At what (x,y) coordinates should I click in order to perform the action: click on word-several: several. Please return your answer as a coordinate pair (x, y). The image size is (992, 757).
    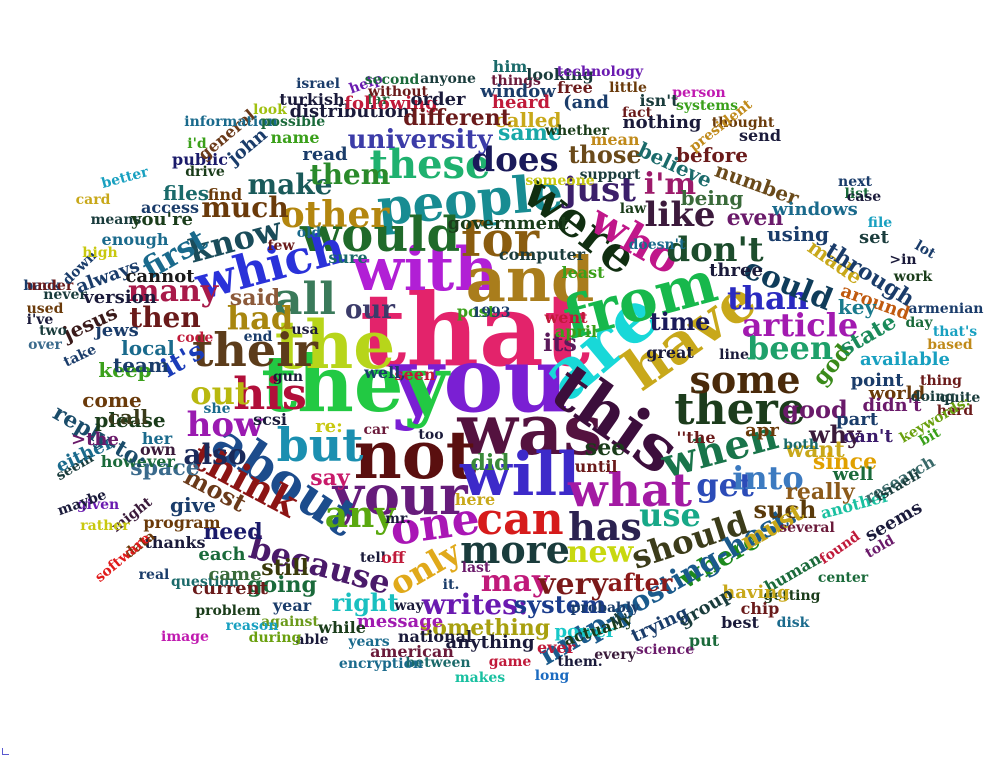
    Looking at the image, I should click on (807, 528).